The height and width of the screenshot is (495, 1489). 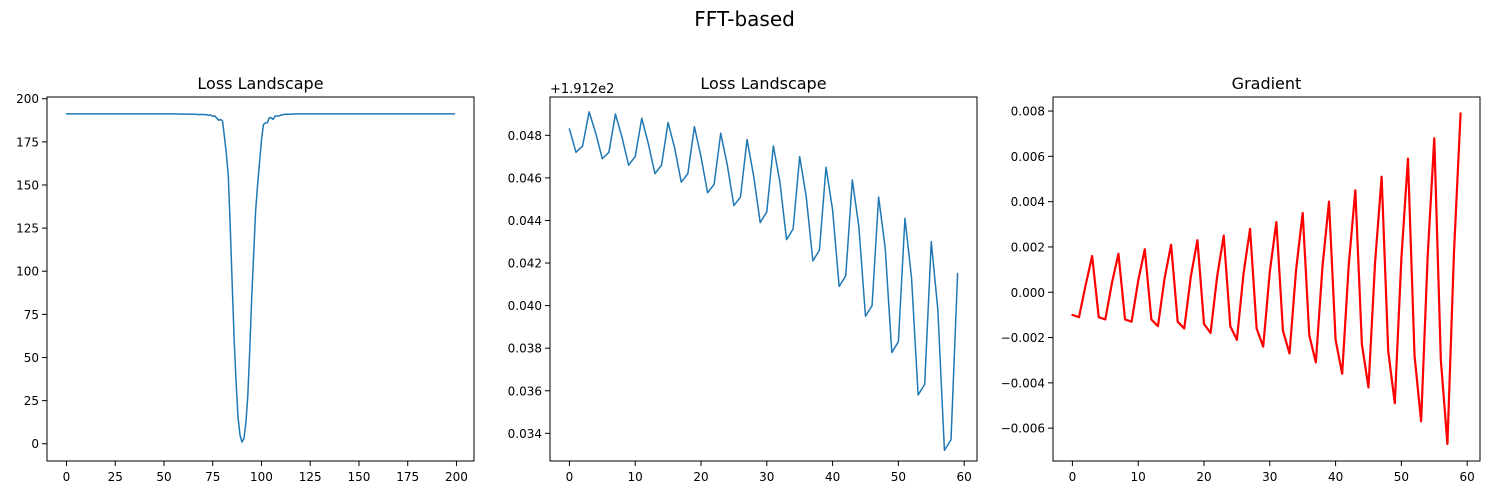 What do you see at coordinates (310, 477) in the screenshot?
I see `x-tick-label: 125` at bounding box center [310, 477].